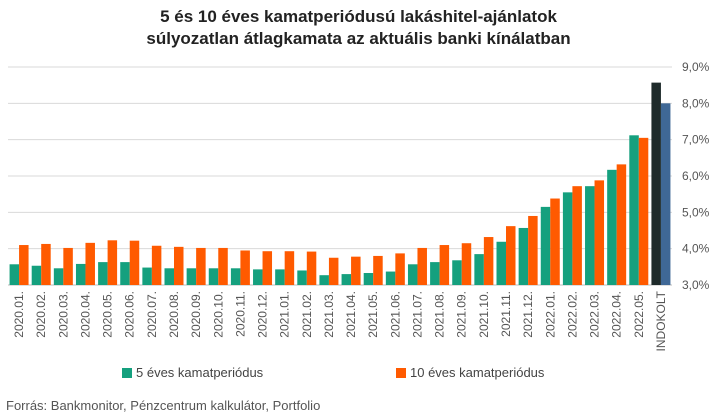 The width and height of the screenshot is (717, 417). Describe the element at coordinates (617, 314) in the screenshot. I see `x-tick-label: 2022.04.` at that location.